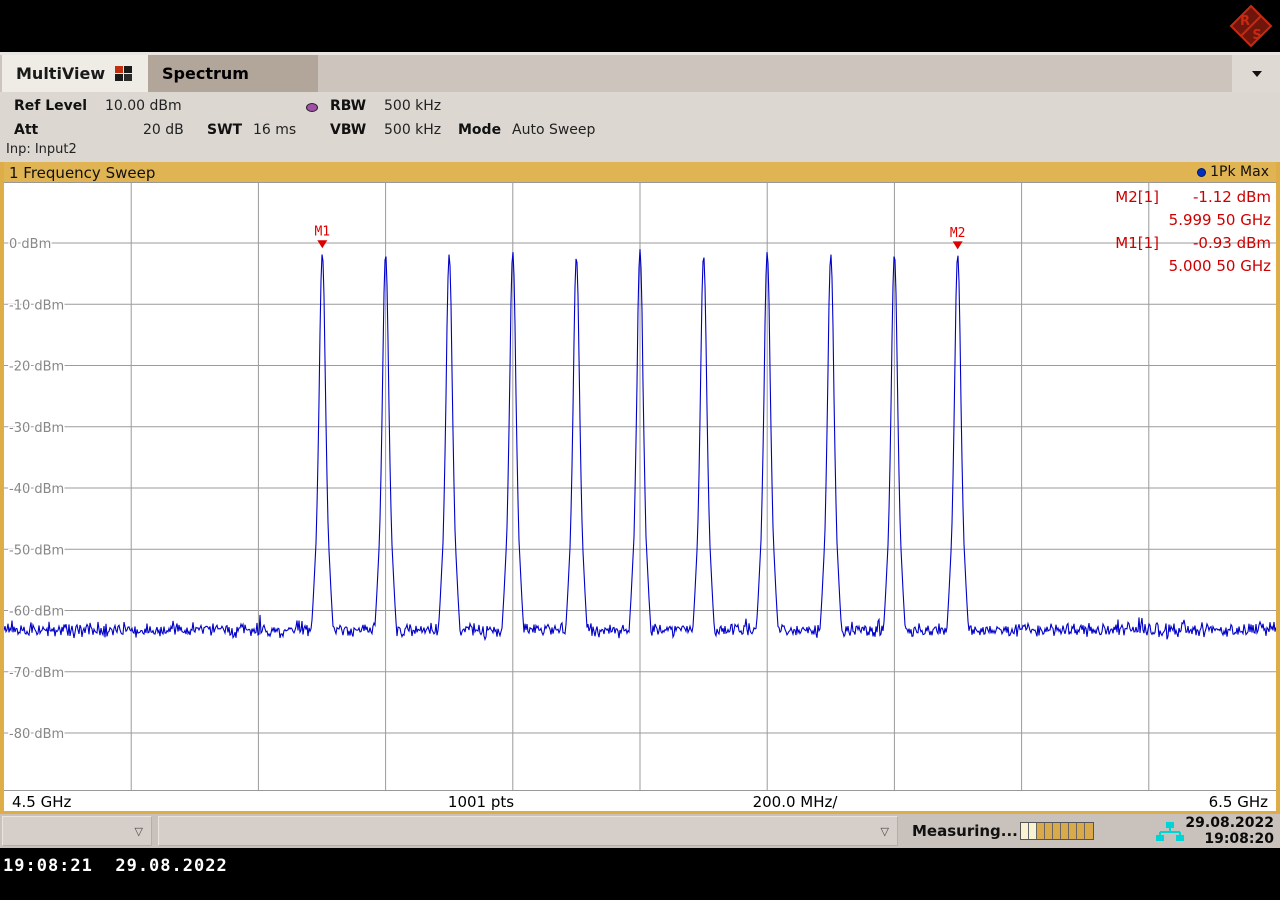 This screenshot has width=1280, height=900. Describe the element at coordinates (61, 73) in the screenshot. I see `tab-multiview-label: MultiView` at that location.